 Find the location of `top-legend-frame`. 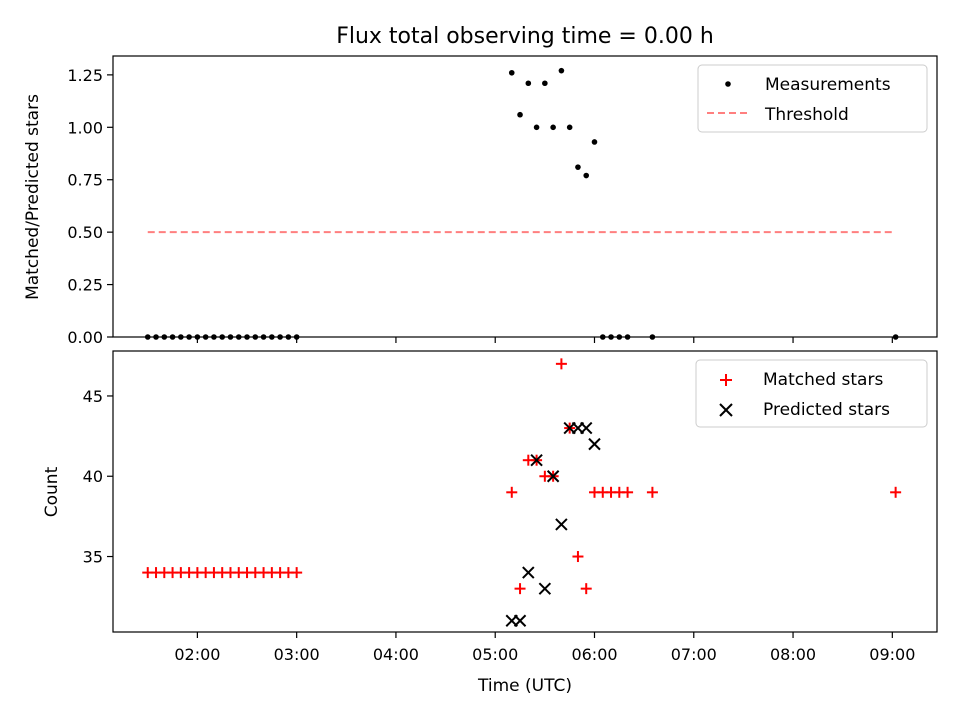

top-legend-frame is located at coordinates (812, 98).